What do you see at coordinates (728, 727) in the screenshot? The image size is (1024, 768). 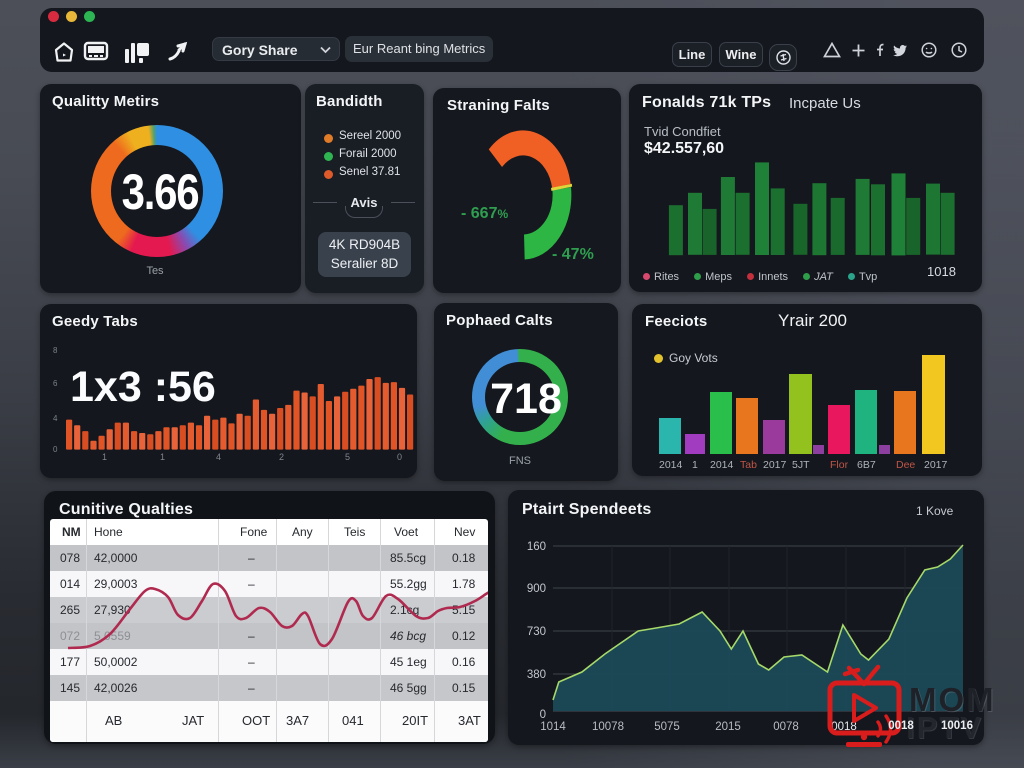 I see `svg-text: 2015` at bounding box center [728, 727].